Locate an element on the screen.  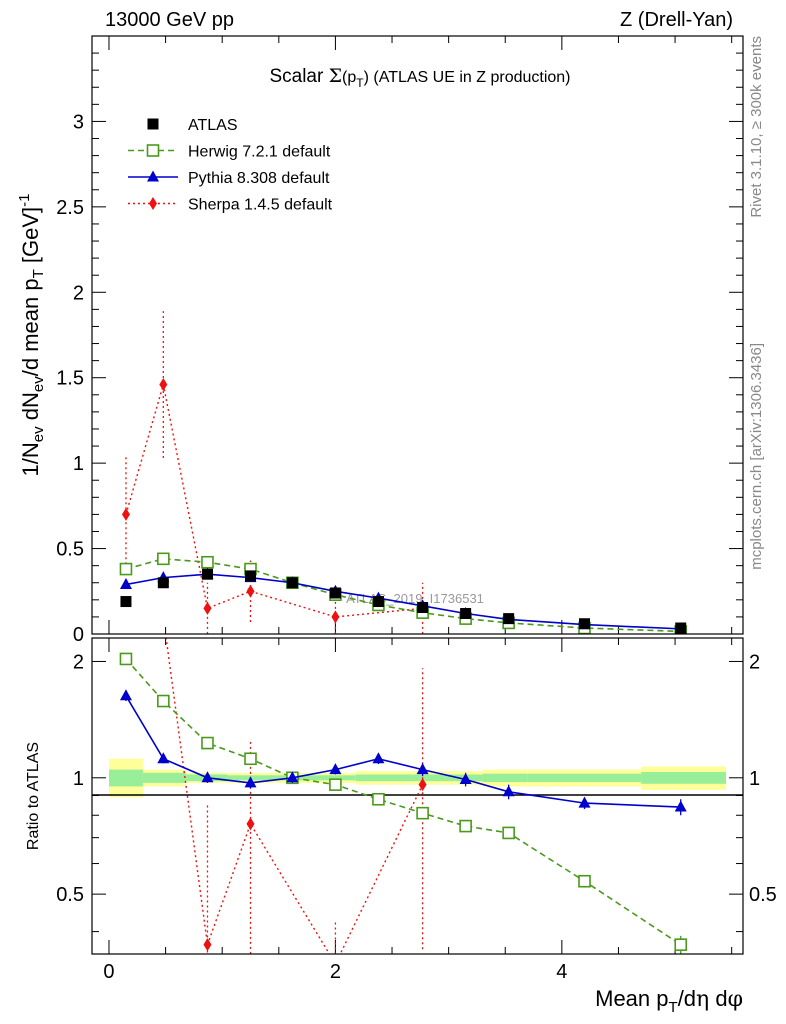
main-sherpa-line is located at coordinates (274, 501).